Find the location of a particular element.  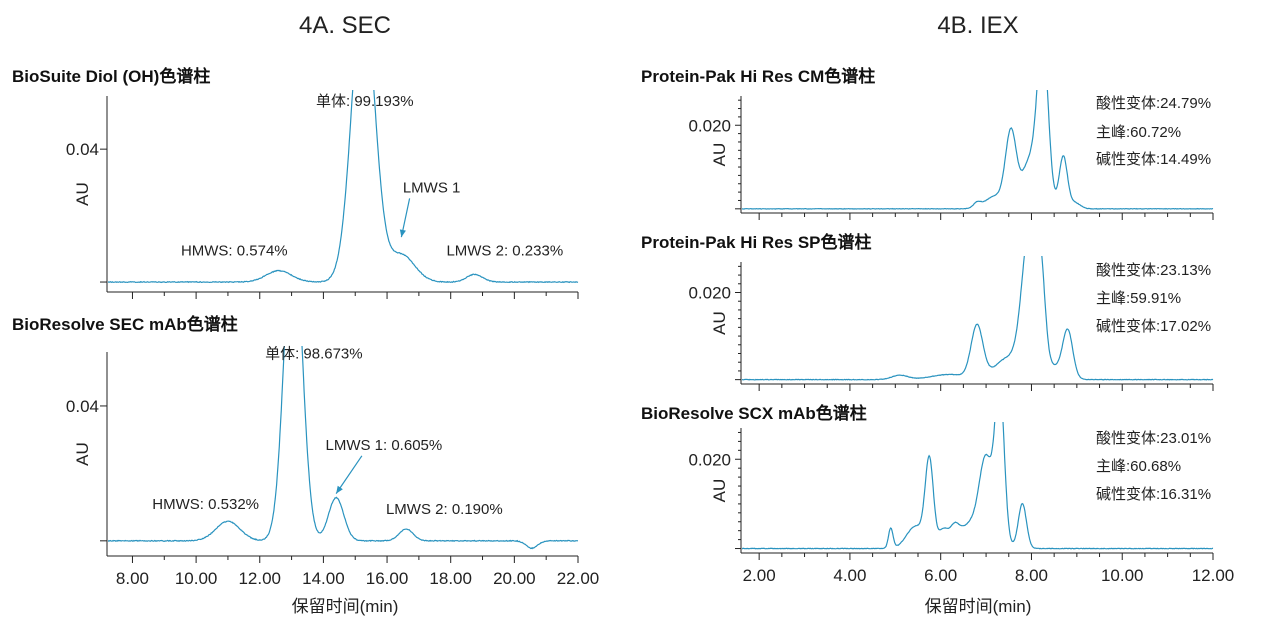

peak-annotation: LMWS 1 is located at coordinates (432, 187).